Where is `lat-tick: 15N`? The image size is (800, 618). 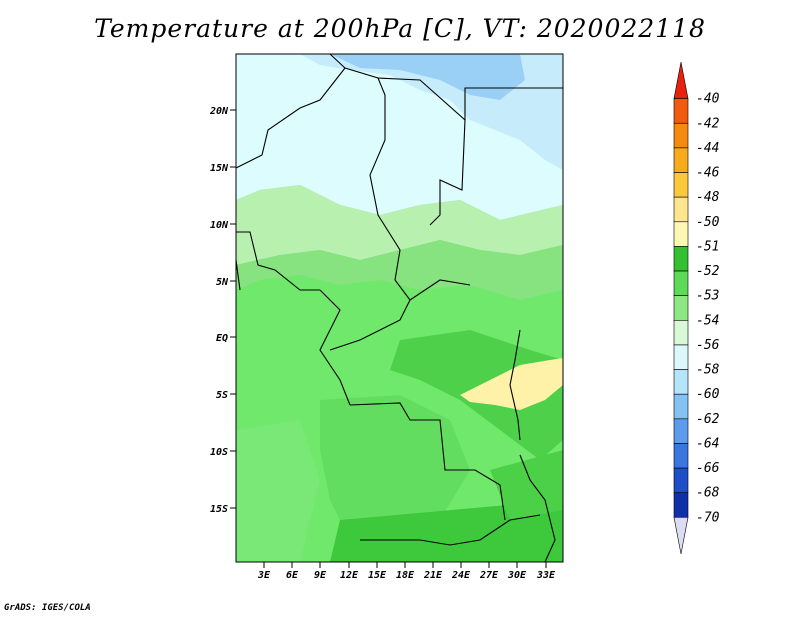 lat-tick: 15N is located at coordinates (223, 168).